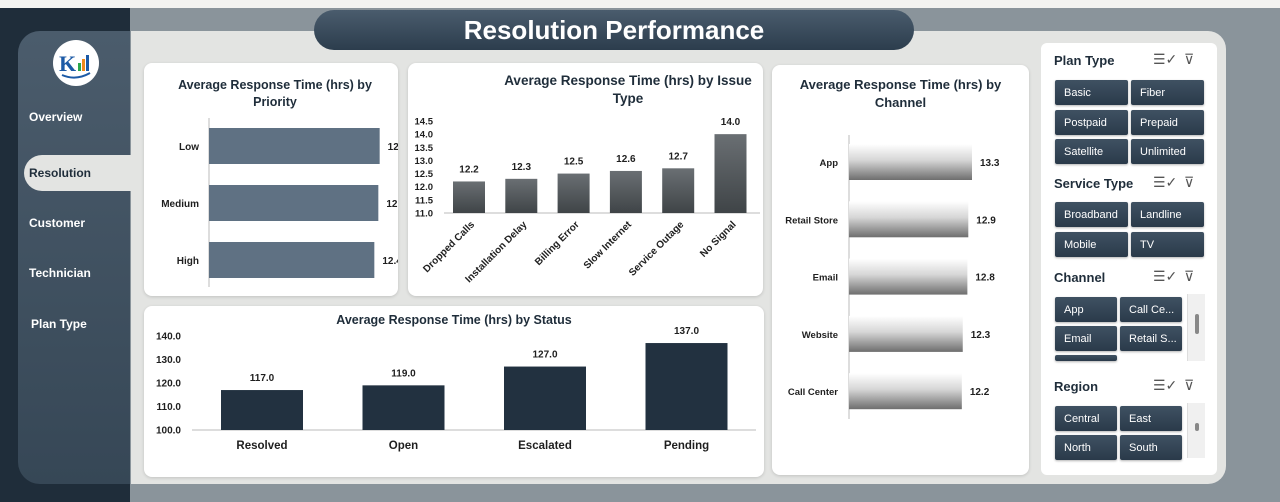  Describe the element at coordinates (393, 147) in the screenshot. I see `data-label: 12.8` at that location.